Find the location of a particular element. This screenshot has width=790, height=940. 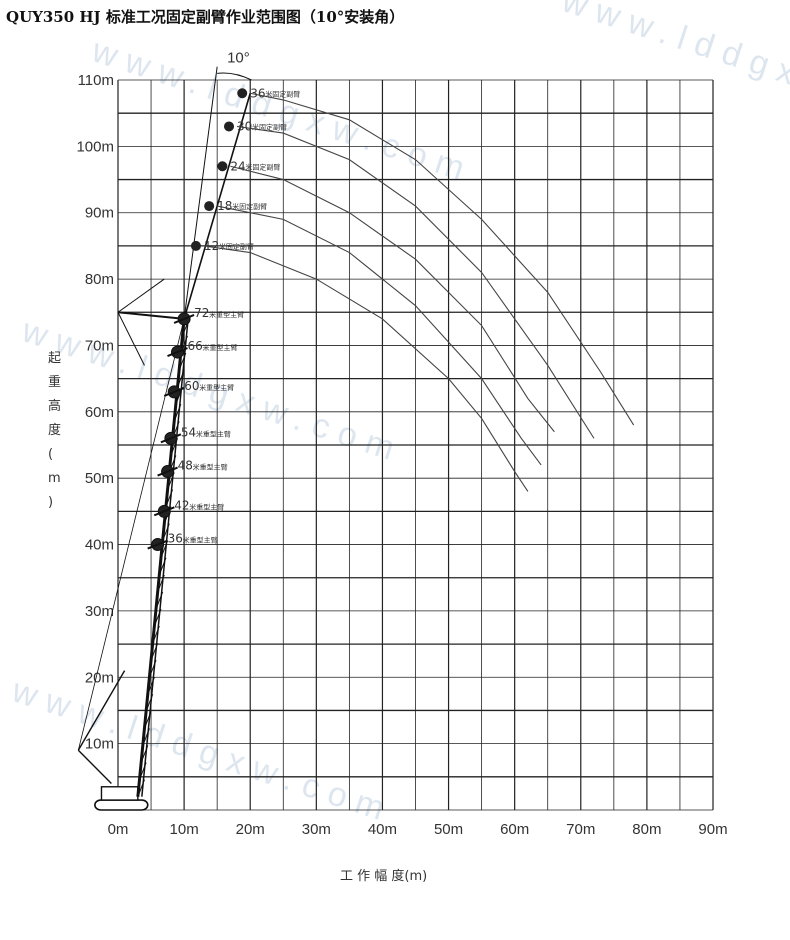

jib-strut is located at coordinates (151, 315).